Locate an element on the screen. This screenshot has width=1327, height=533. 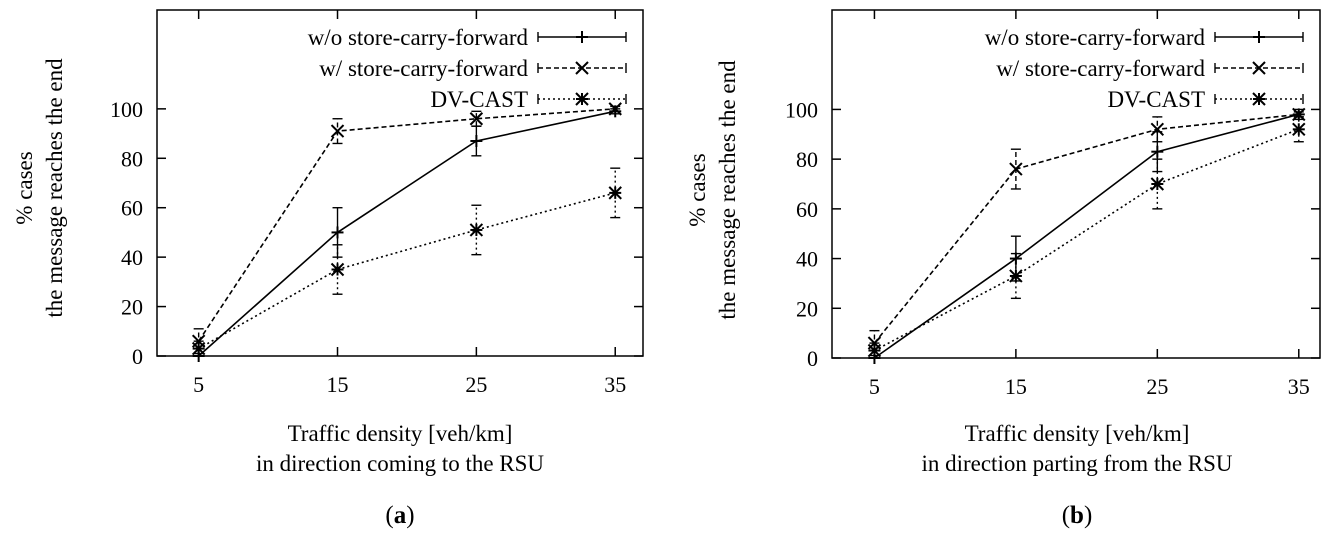
panel-letter: b is located at coordinates (1077, 515).